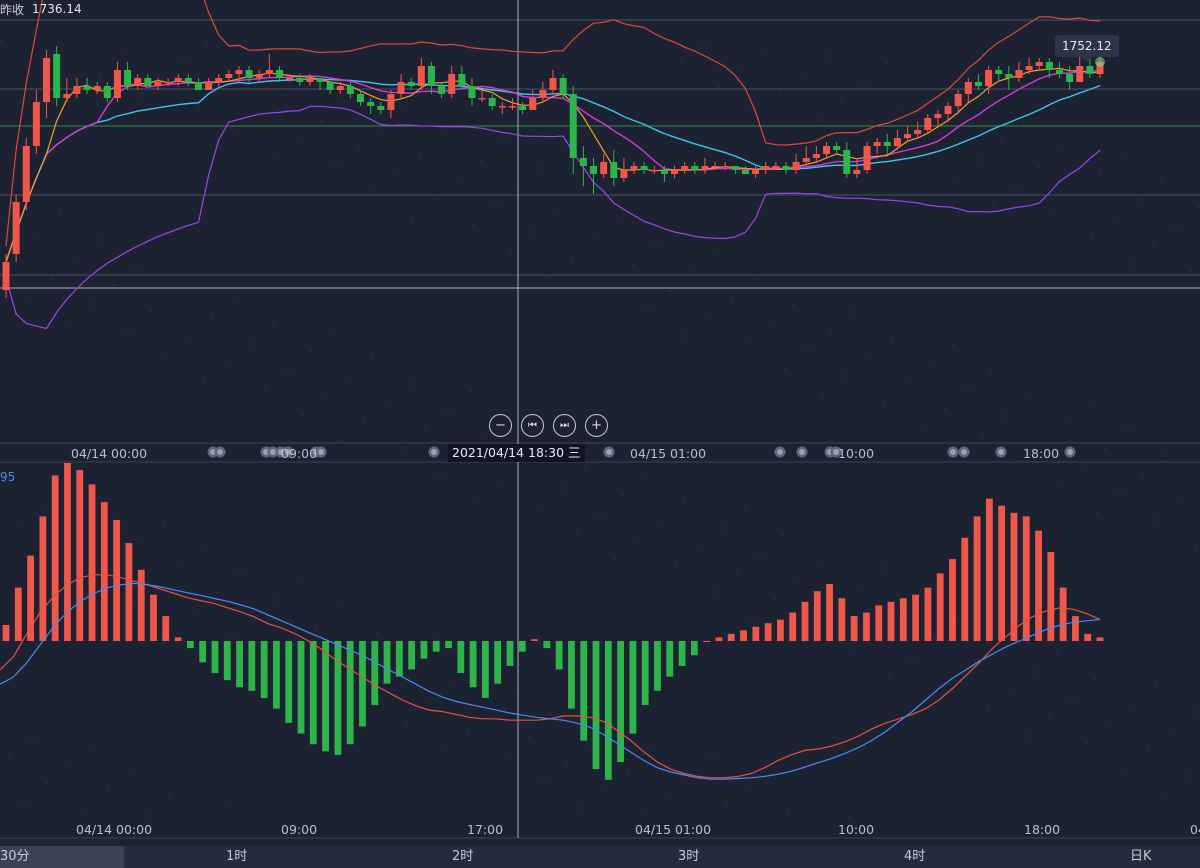 The image size is (1200, 868). Describe the element at coordinates (236, 857) in the screenshot. I see `tab-1h: 1时` at that location.